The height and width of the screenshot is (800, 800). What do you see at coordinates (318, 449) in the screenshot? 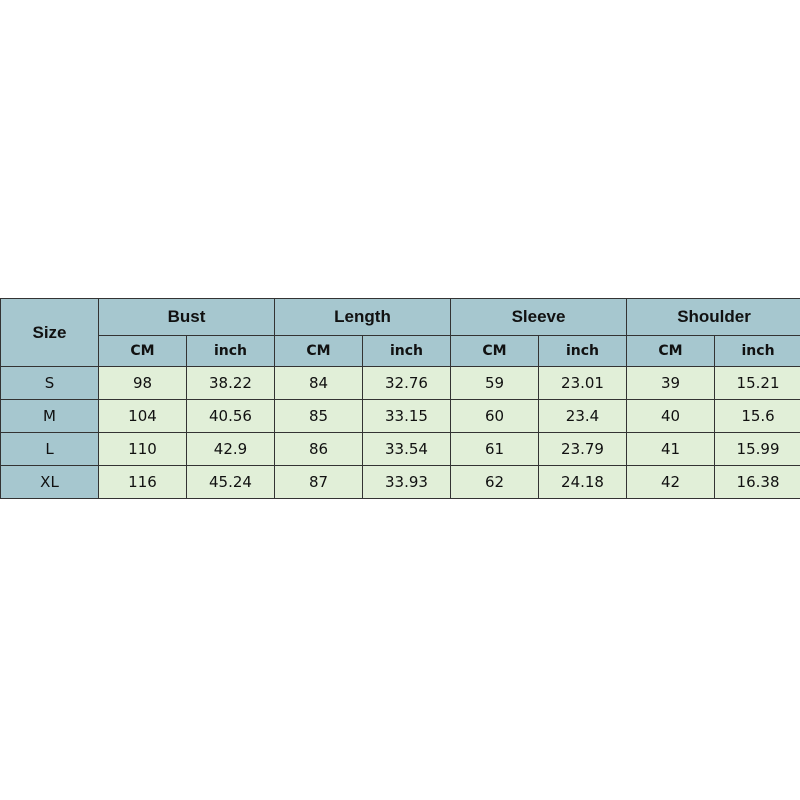
I see `value-cell: 86` at bounding box center [318, 449].